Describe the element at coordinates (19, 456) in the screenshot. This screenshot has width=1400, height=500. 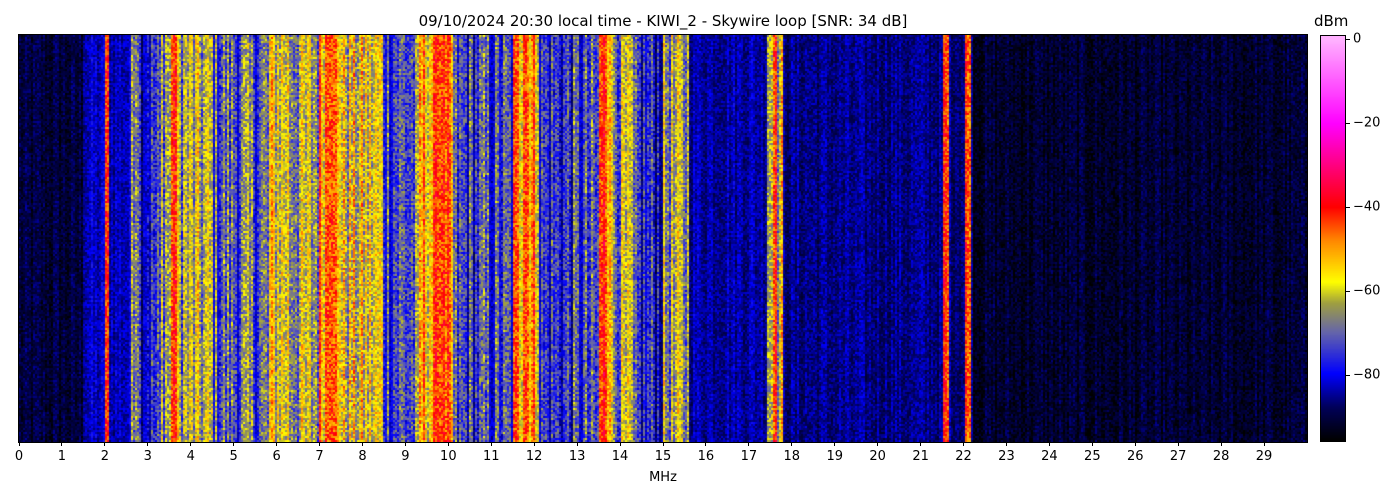
I see `x-tick-label: 0` at that location.